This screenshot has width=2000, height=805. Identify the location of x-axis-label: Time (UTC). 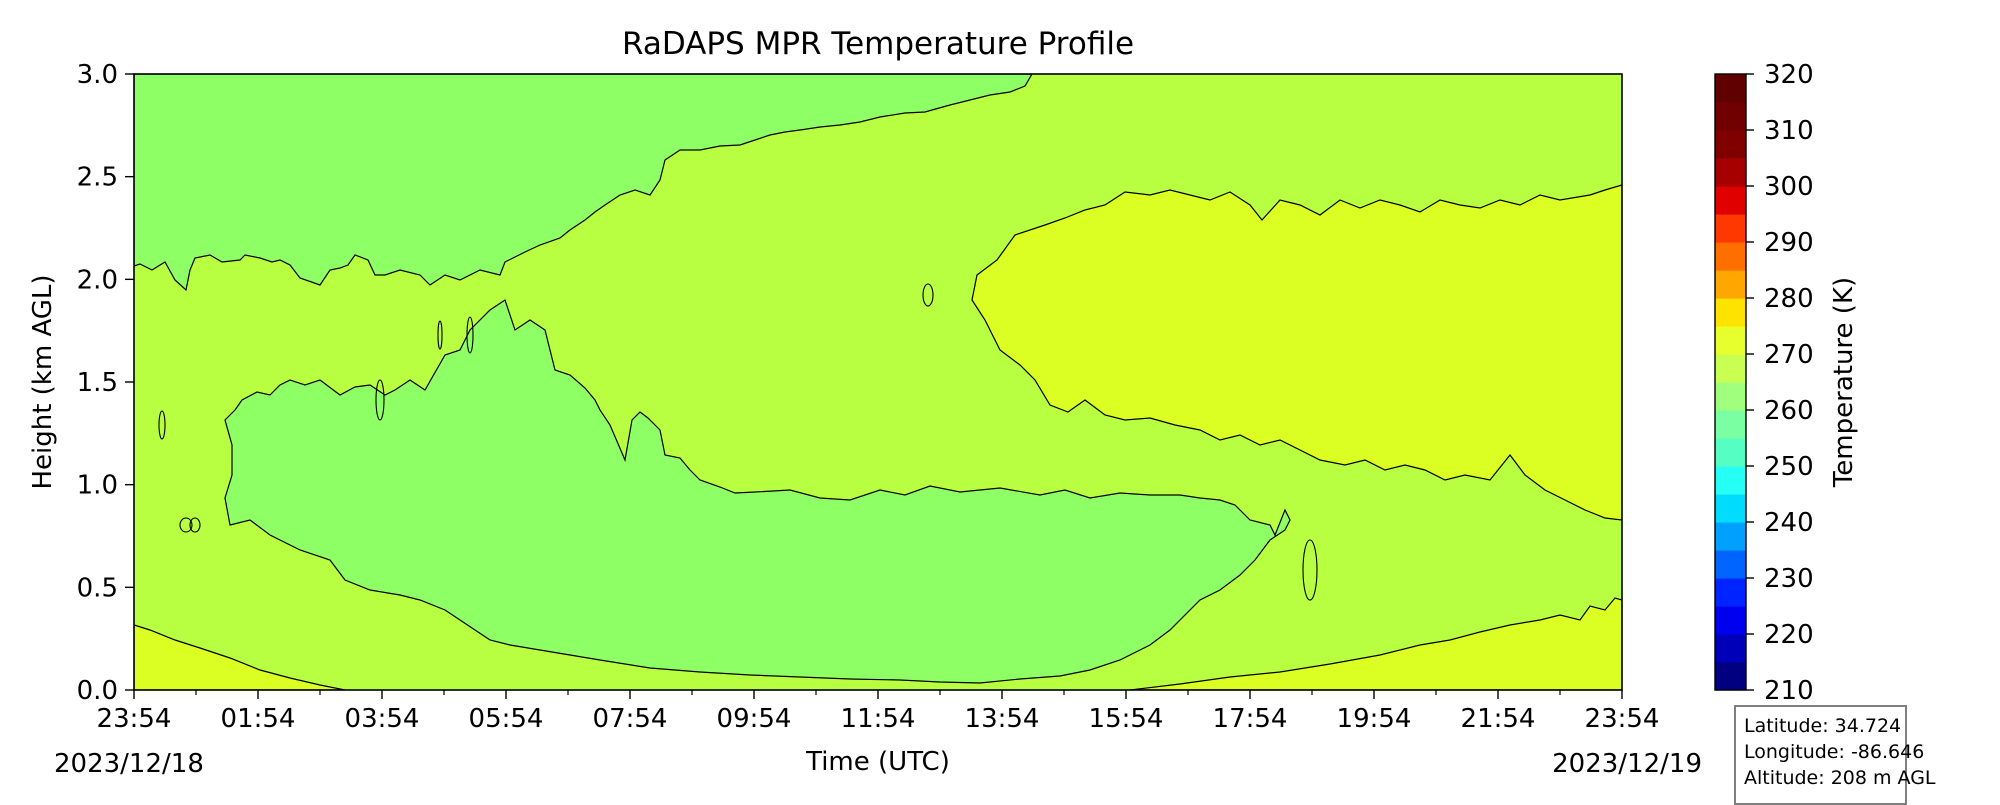
(877, 762).